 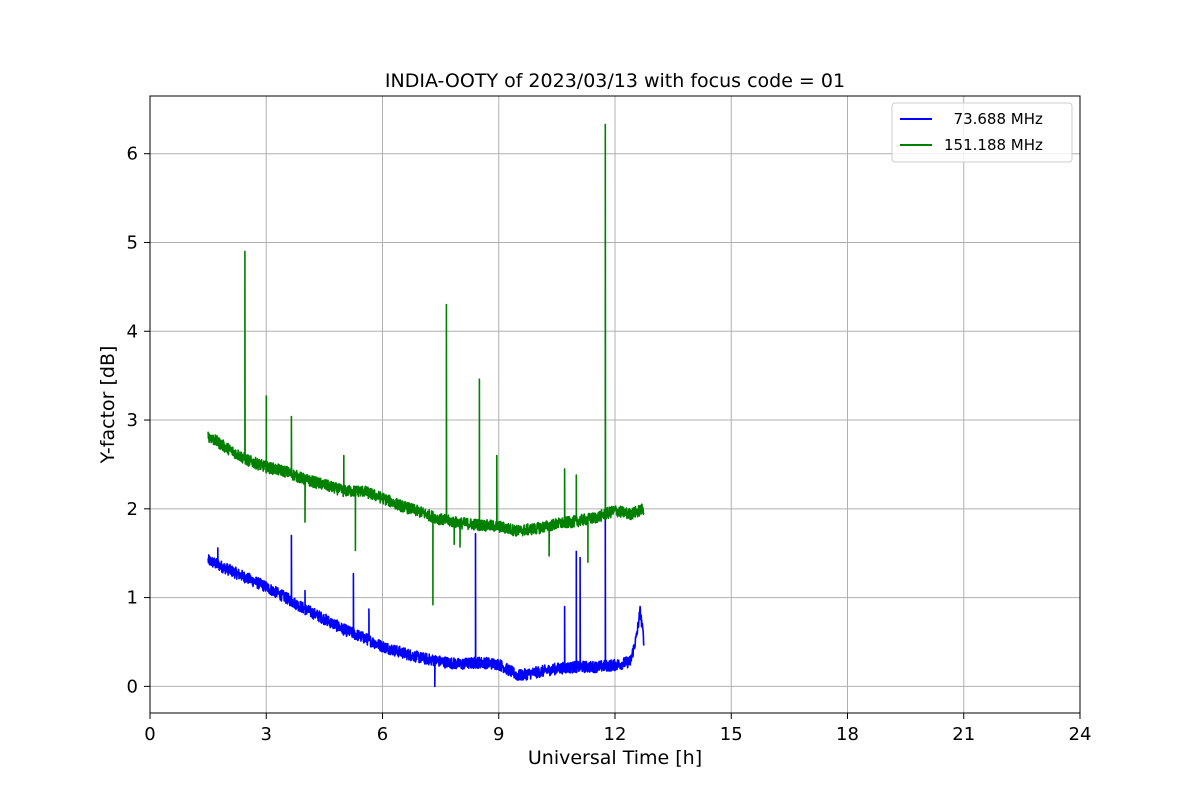 What do you see at coordinates (993, 145) in the screenshot?
I see `legend-label-151mhz: 151.188 MHz` at bounding box center [993, 145].